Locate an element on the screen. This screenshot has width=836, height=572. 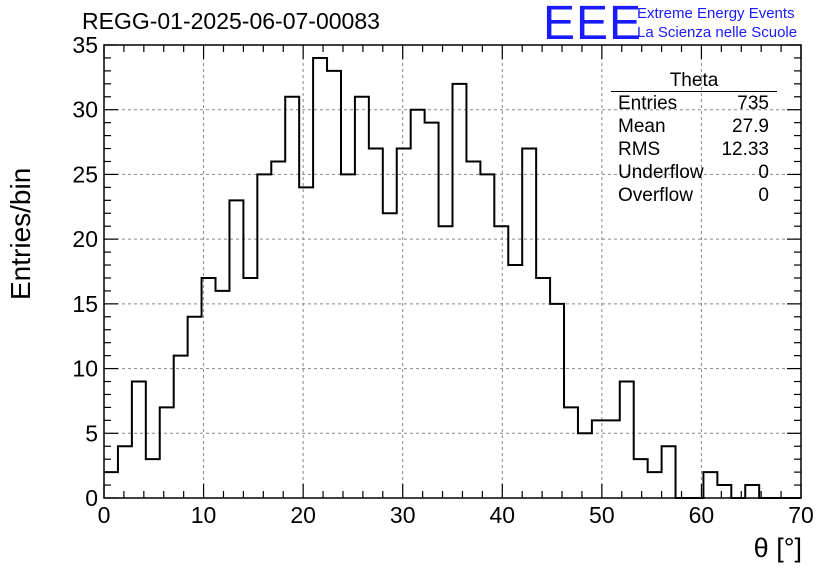
y-tick-label: 5 is located at coordinates (91, 433).